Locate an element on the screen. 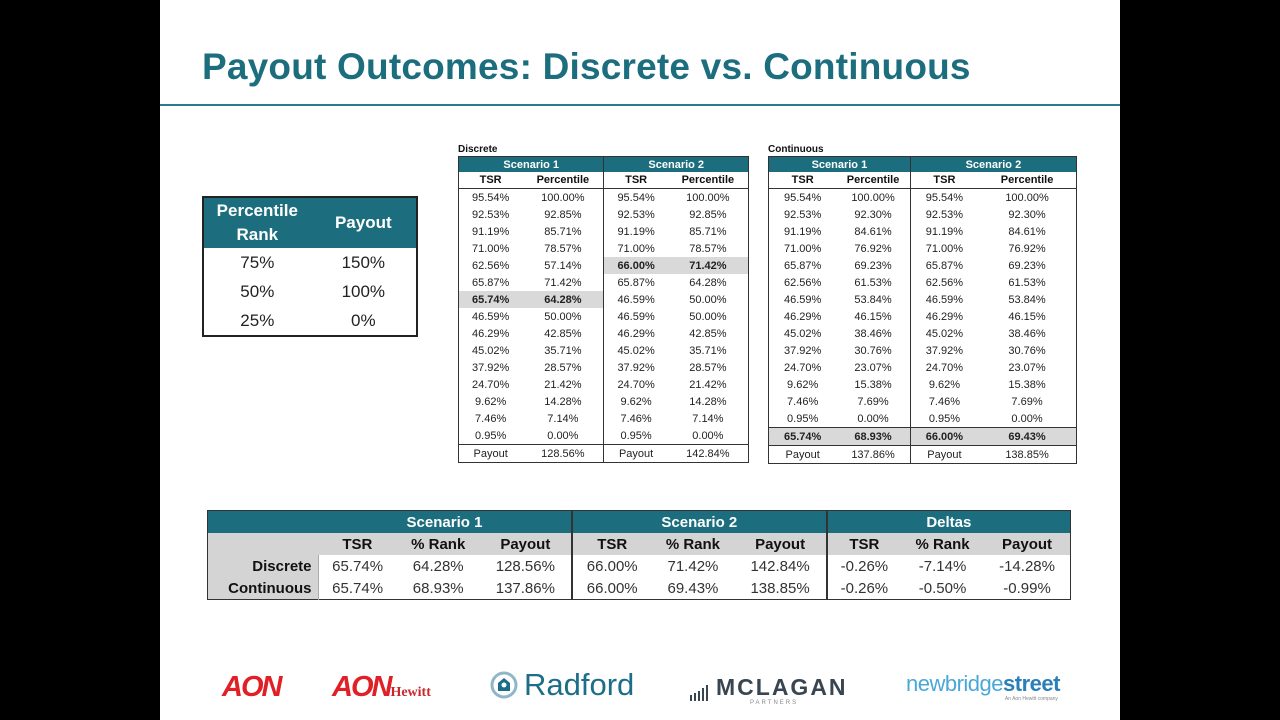 This screenshot has height=720, width=1280. table-row: 24.70% 23.07% 24.70% 23.07% is located at coordinates (923, 367).